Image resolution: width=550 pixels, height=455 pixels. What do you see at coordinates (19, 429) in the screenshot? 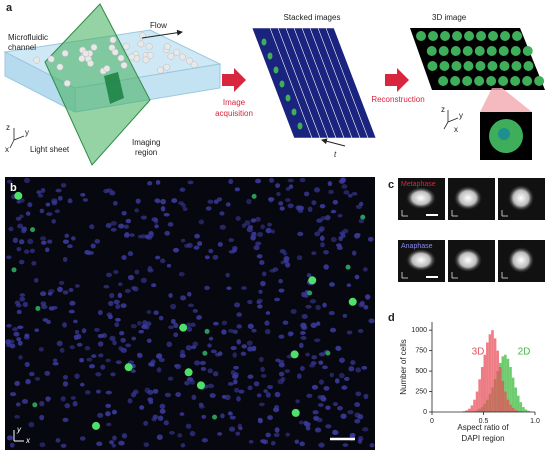
I see `axis-label: y` at bounding box center [19, 429].